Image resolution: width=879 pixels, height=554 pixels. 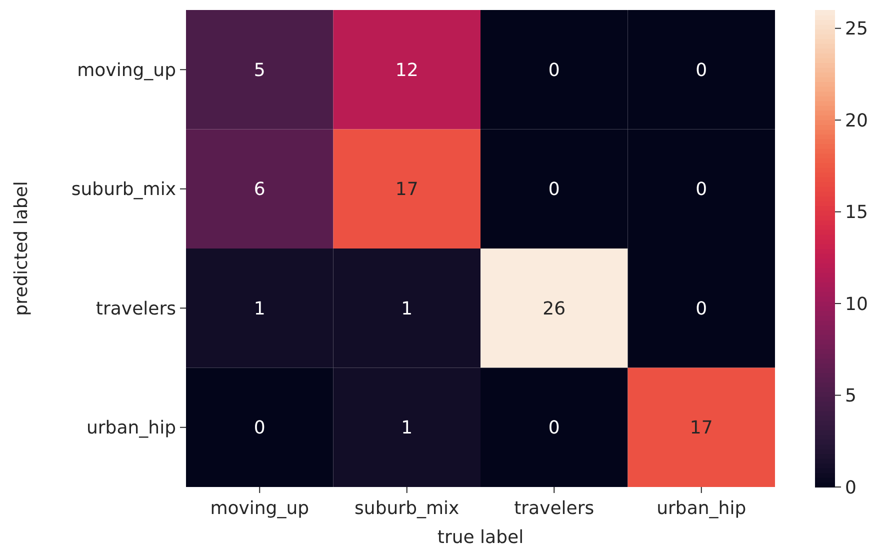 I want to click on color-bar-label: 25, so click(x=856, y=29).